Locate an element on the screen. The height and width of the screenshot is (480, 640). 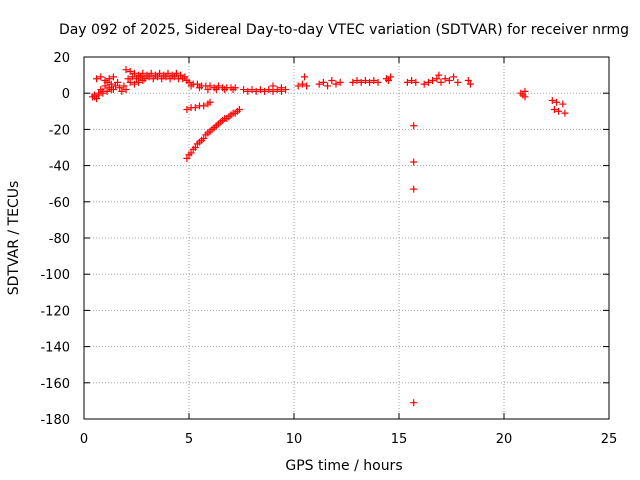
y-tick-label: -100 is located at coordinates (55, 275).